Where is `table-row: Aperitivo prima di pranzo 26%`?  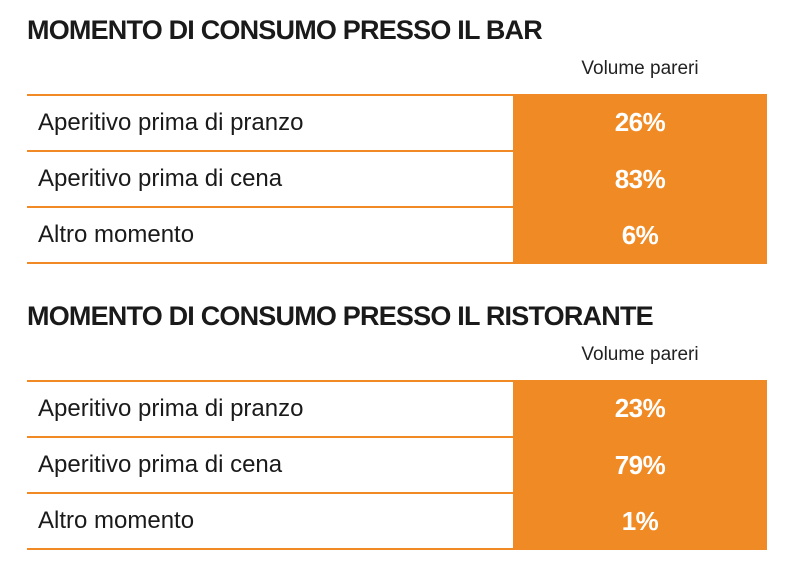
table-row: Aperitivo prima di pranzo 26% is located at coordinates (397, 122).